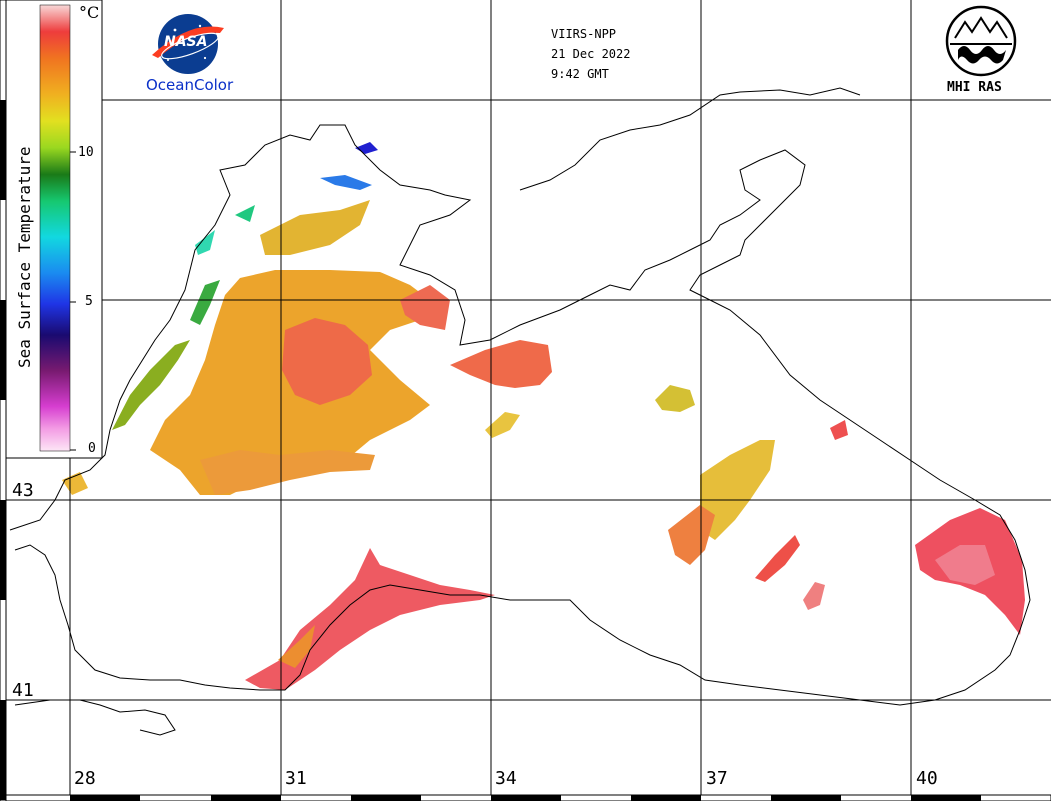  I want to click on sst-patch-nw-orange-strip, so click(287, 472).